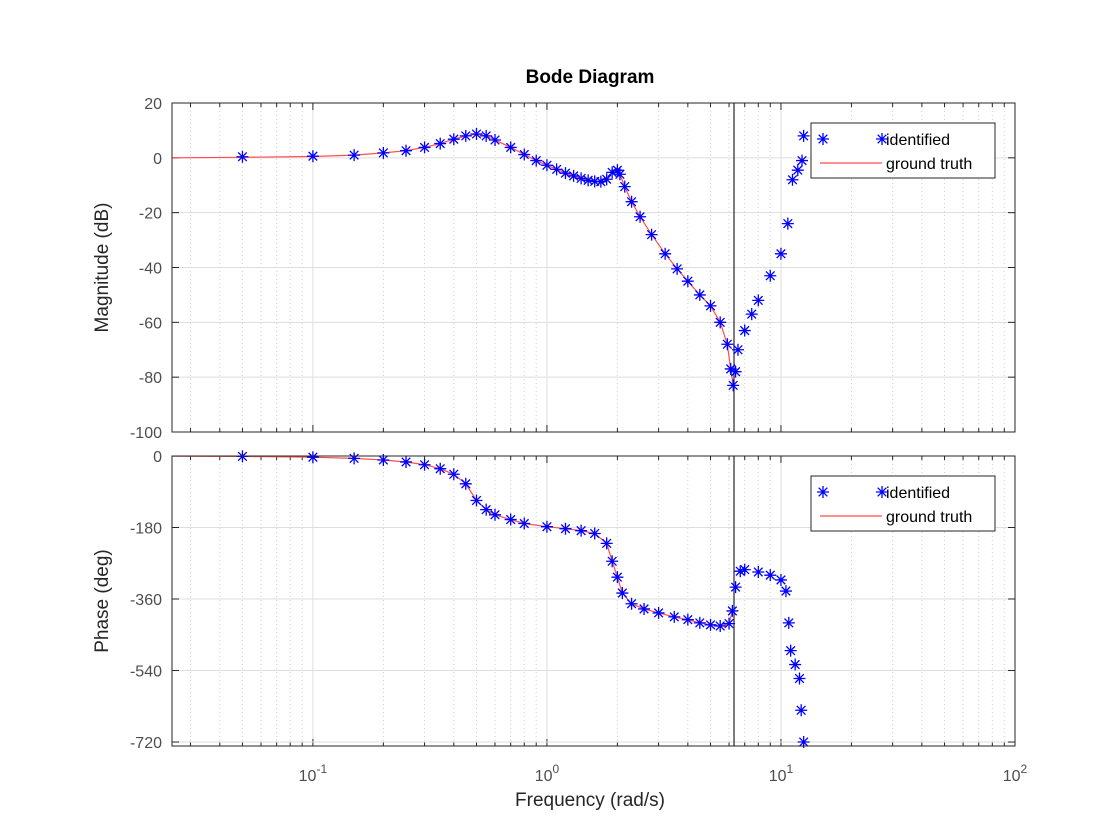 This screenshot has width=1120, height=840. I want to click on magnitude-legend-ground-truth-label: ground truth, so click(929, 164).